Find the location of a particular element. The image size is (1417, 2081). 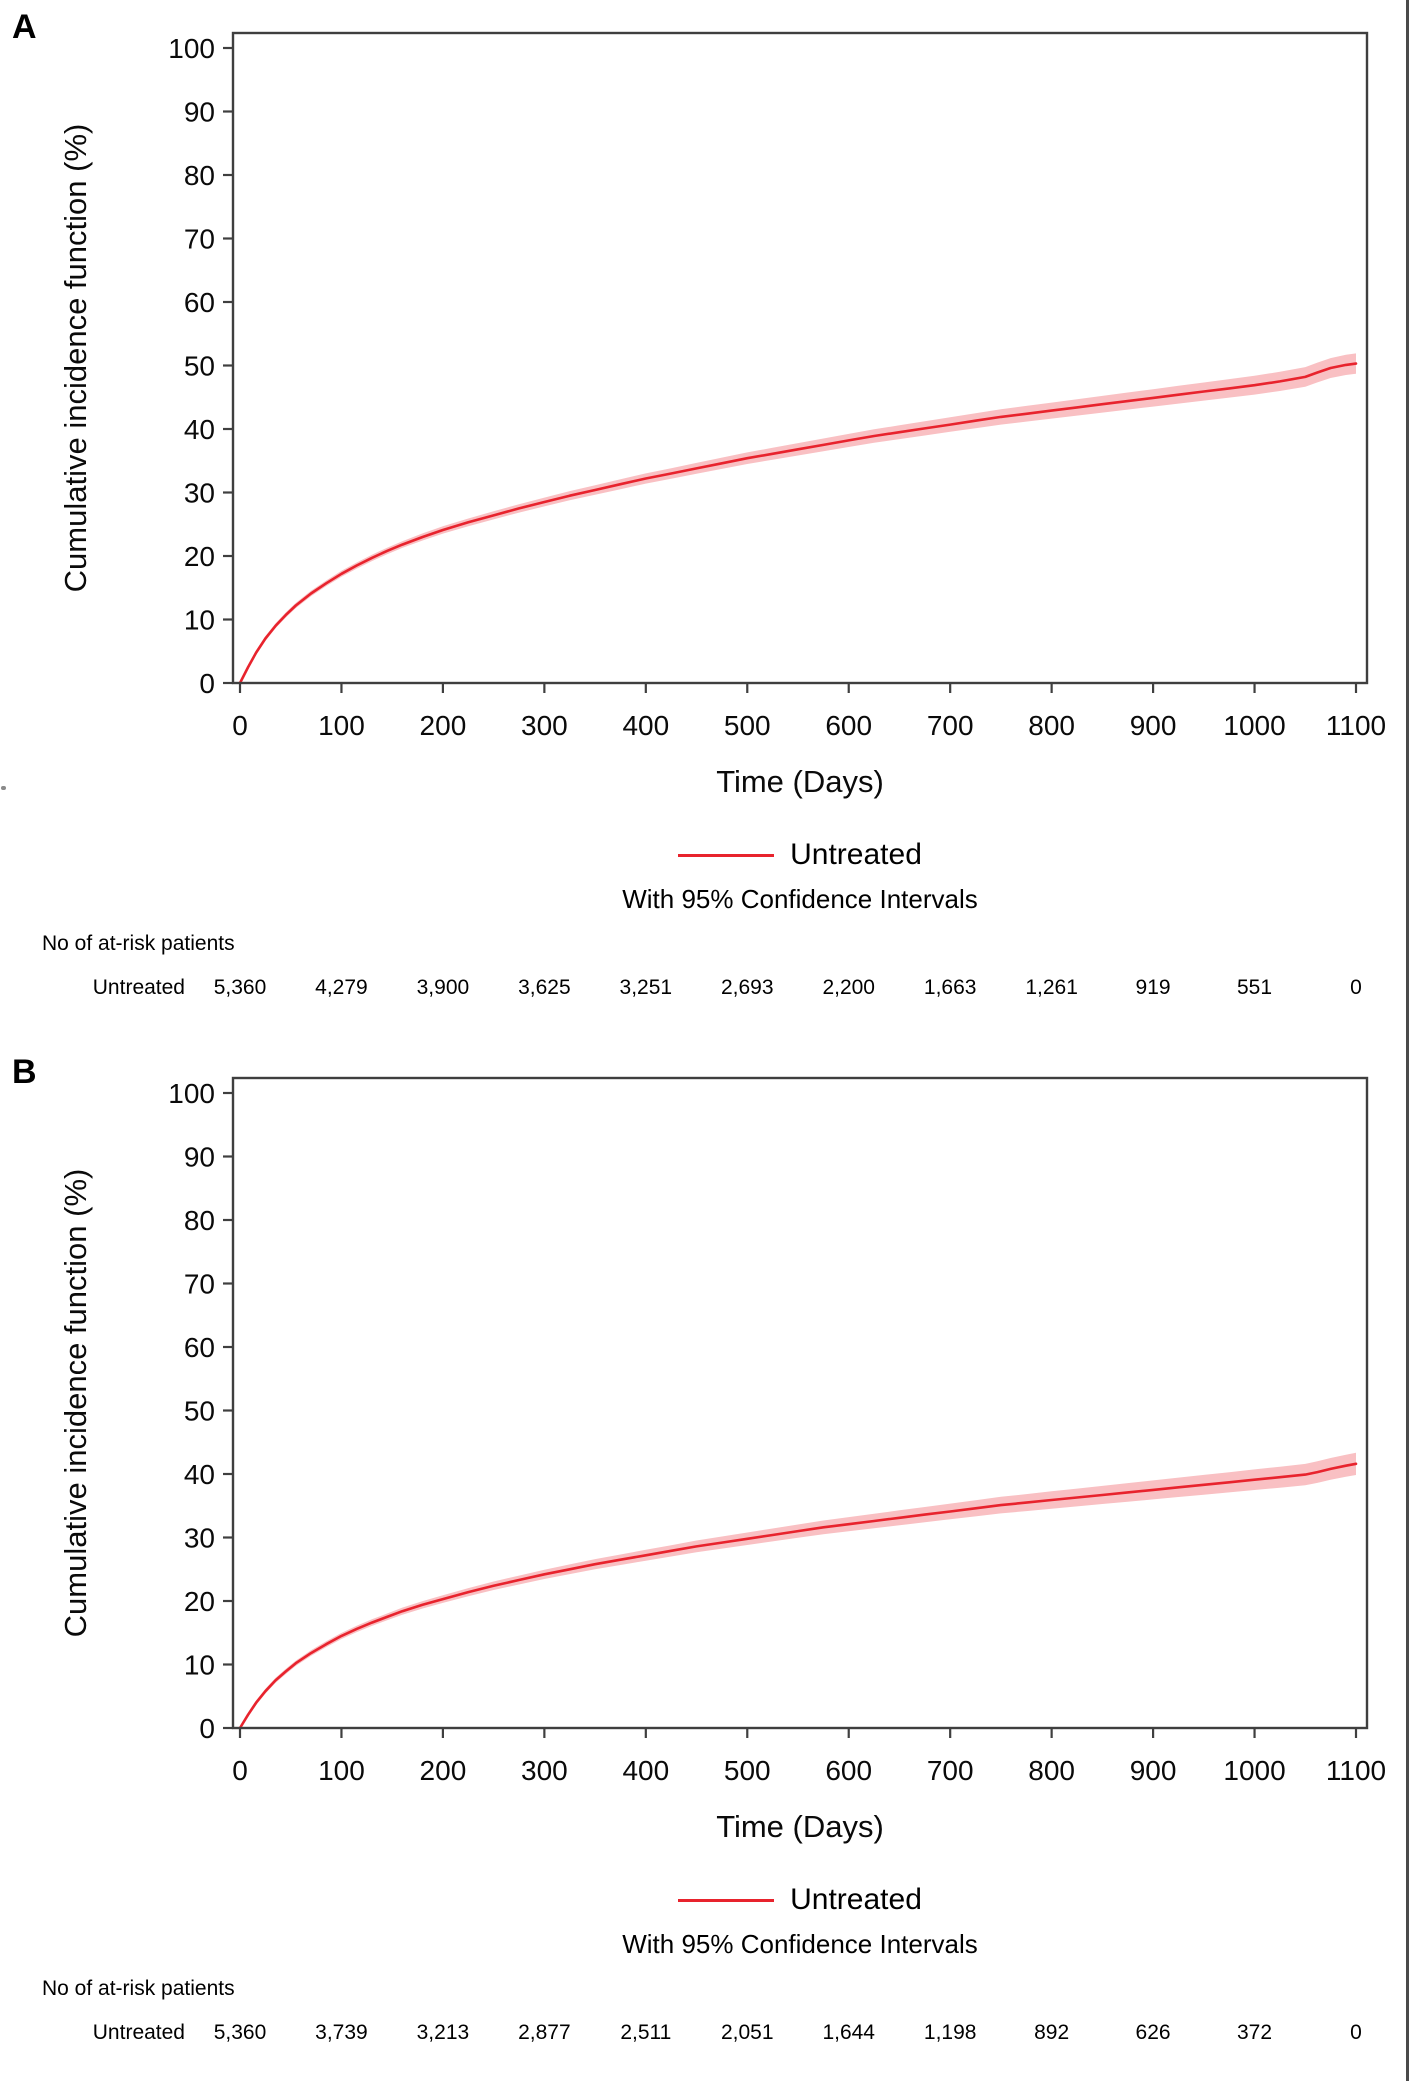

legend-b: Untreated is located at coordinates (800, 1900).